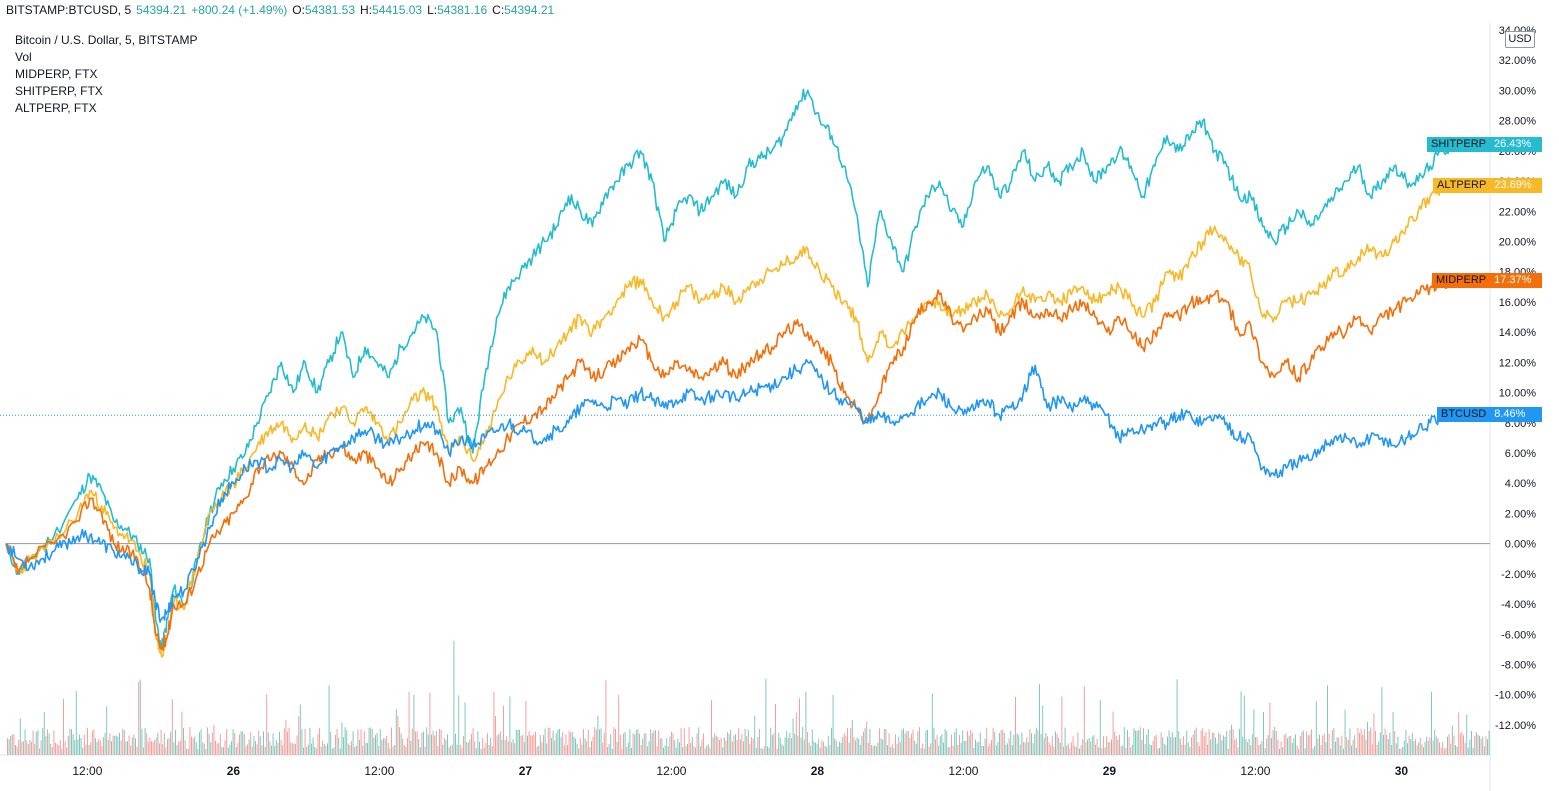 This screenshot has height=791, width=1559. I want to click on currency-badge: USD, so click(1520, 39).